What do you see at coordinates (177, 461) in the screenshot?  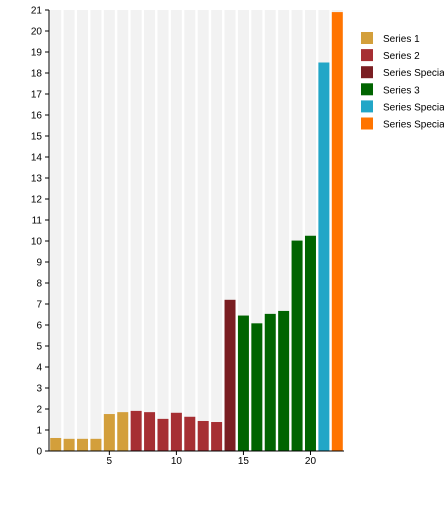 I see `x-tick-label: 10` at bounding box center [177, 461].